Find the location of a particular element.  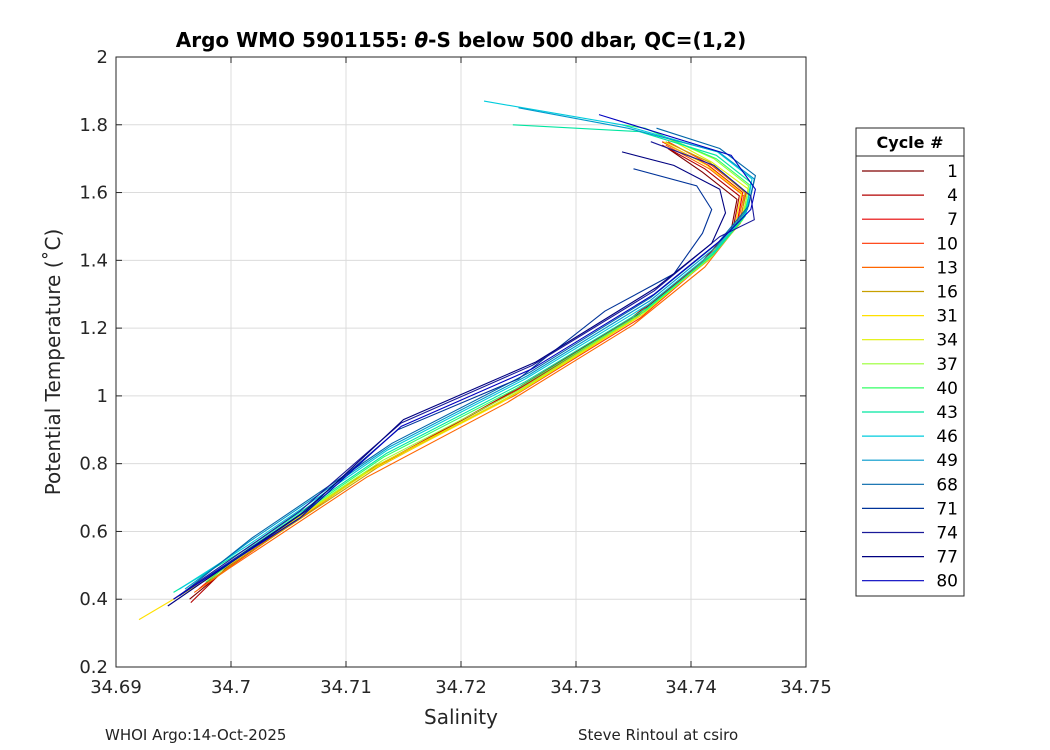

y-tick-label: 0.2 is located at coordinates (93, 667).